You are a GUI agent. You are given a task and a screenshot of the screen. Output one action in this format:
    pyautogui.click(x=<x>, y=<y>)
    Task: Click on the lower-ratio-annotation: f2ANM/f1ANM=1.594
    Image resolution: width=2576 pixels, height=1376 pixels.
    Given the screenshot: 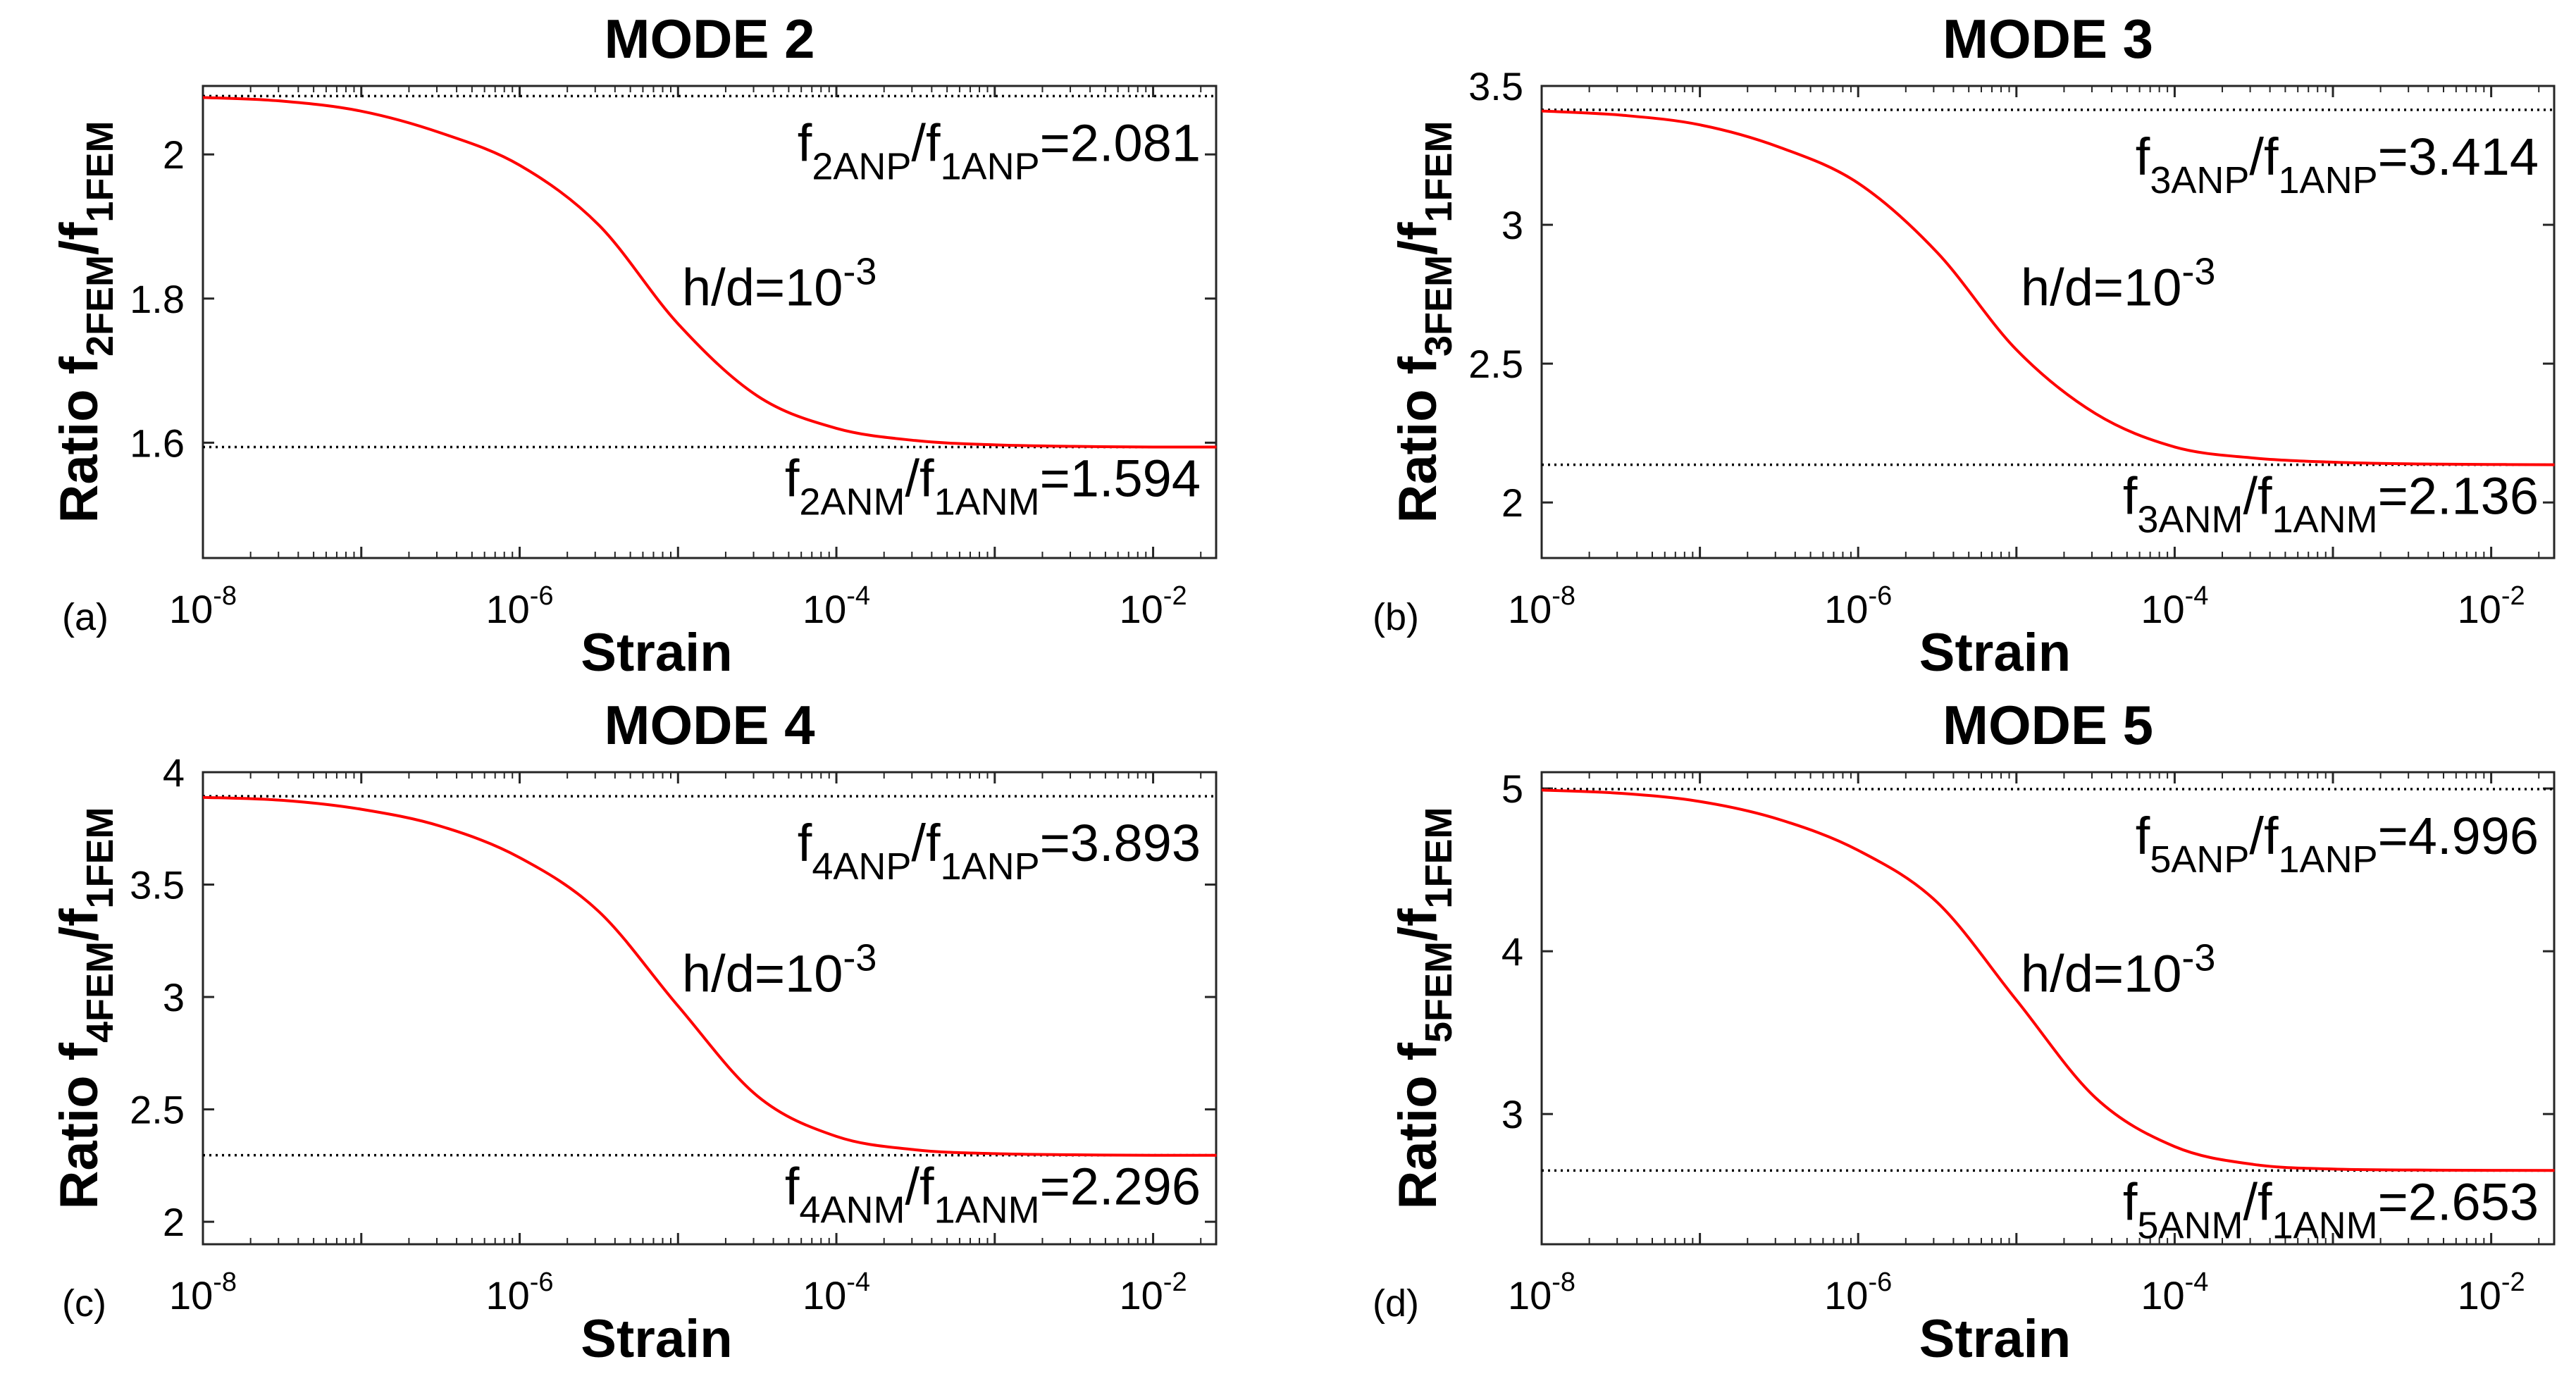 What is the action you would take?
    pyautogui.click(x=993, y=486)
    